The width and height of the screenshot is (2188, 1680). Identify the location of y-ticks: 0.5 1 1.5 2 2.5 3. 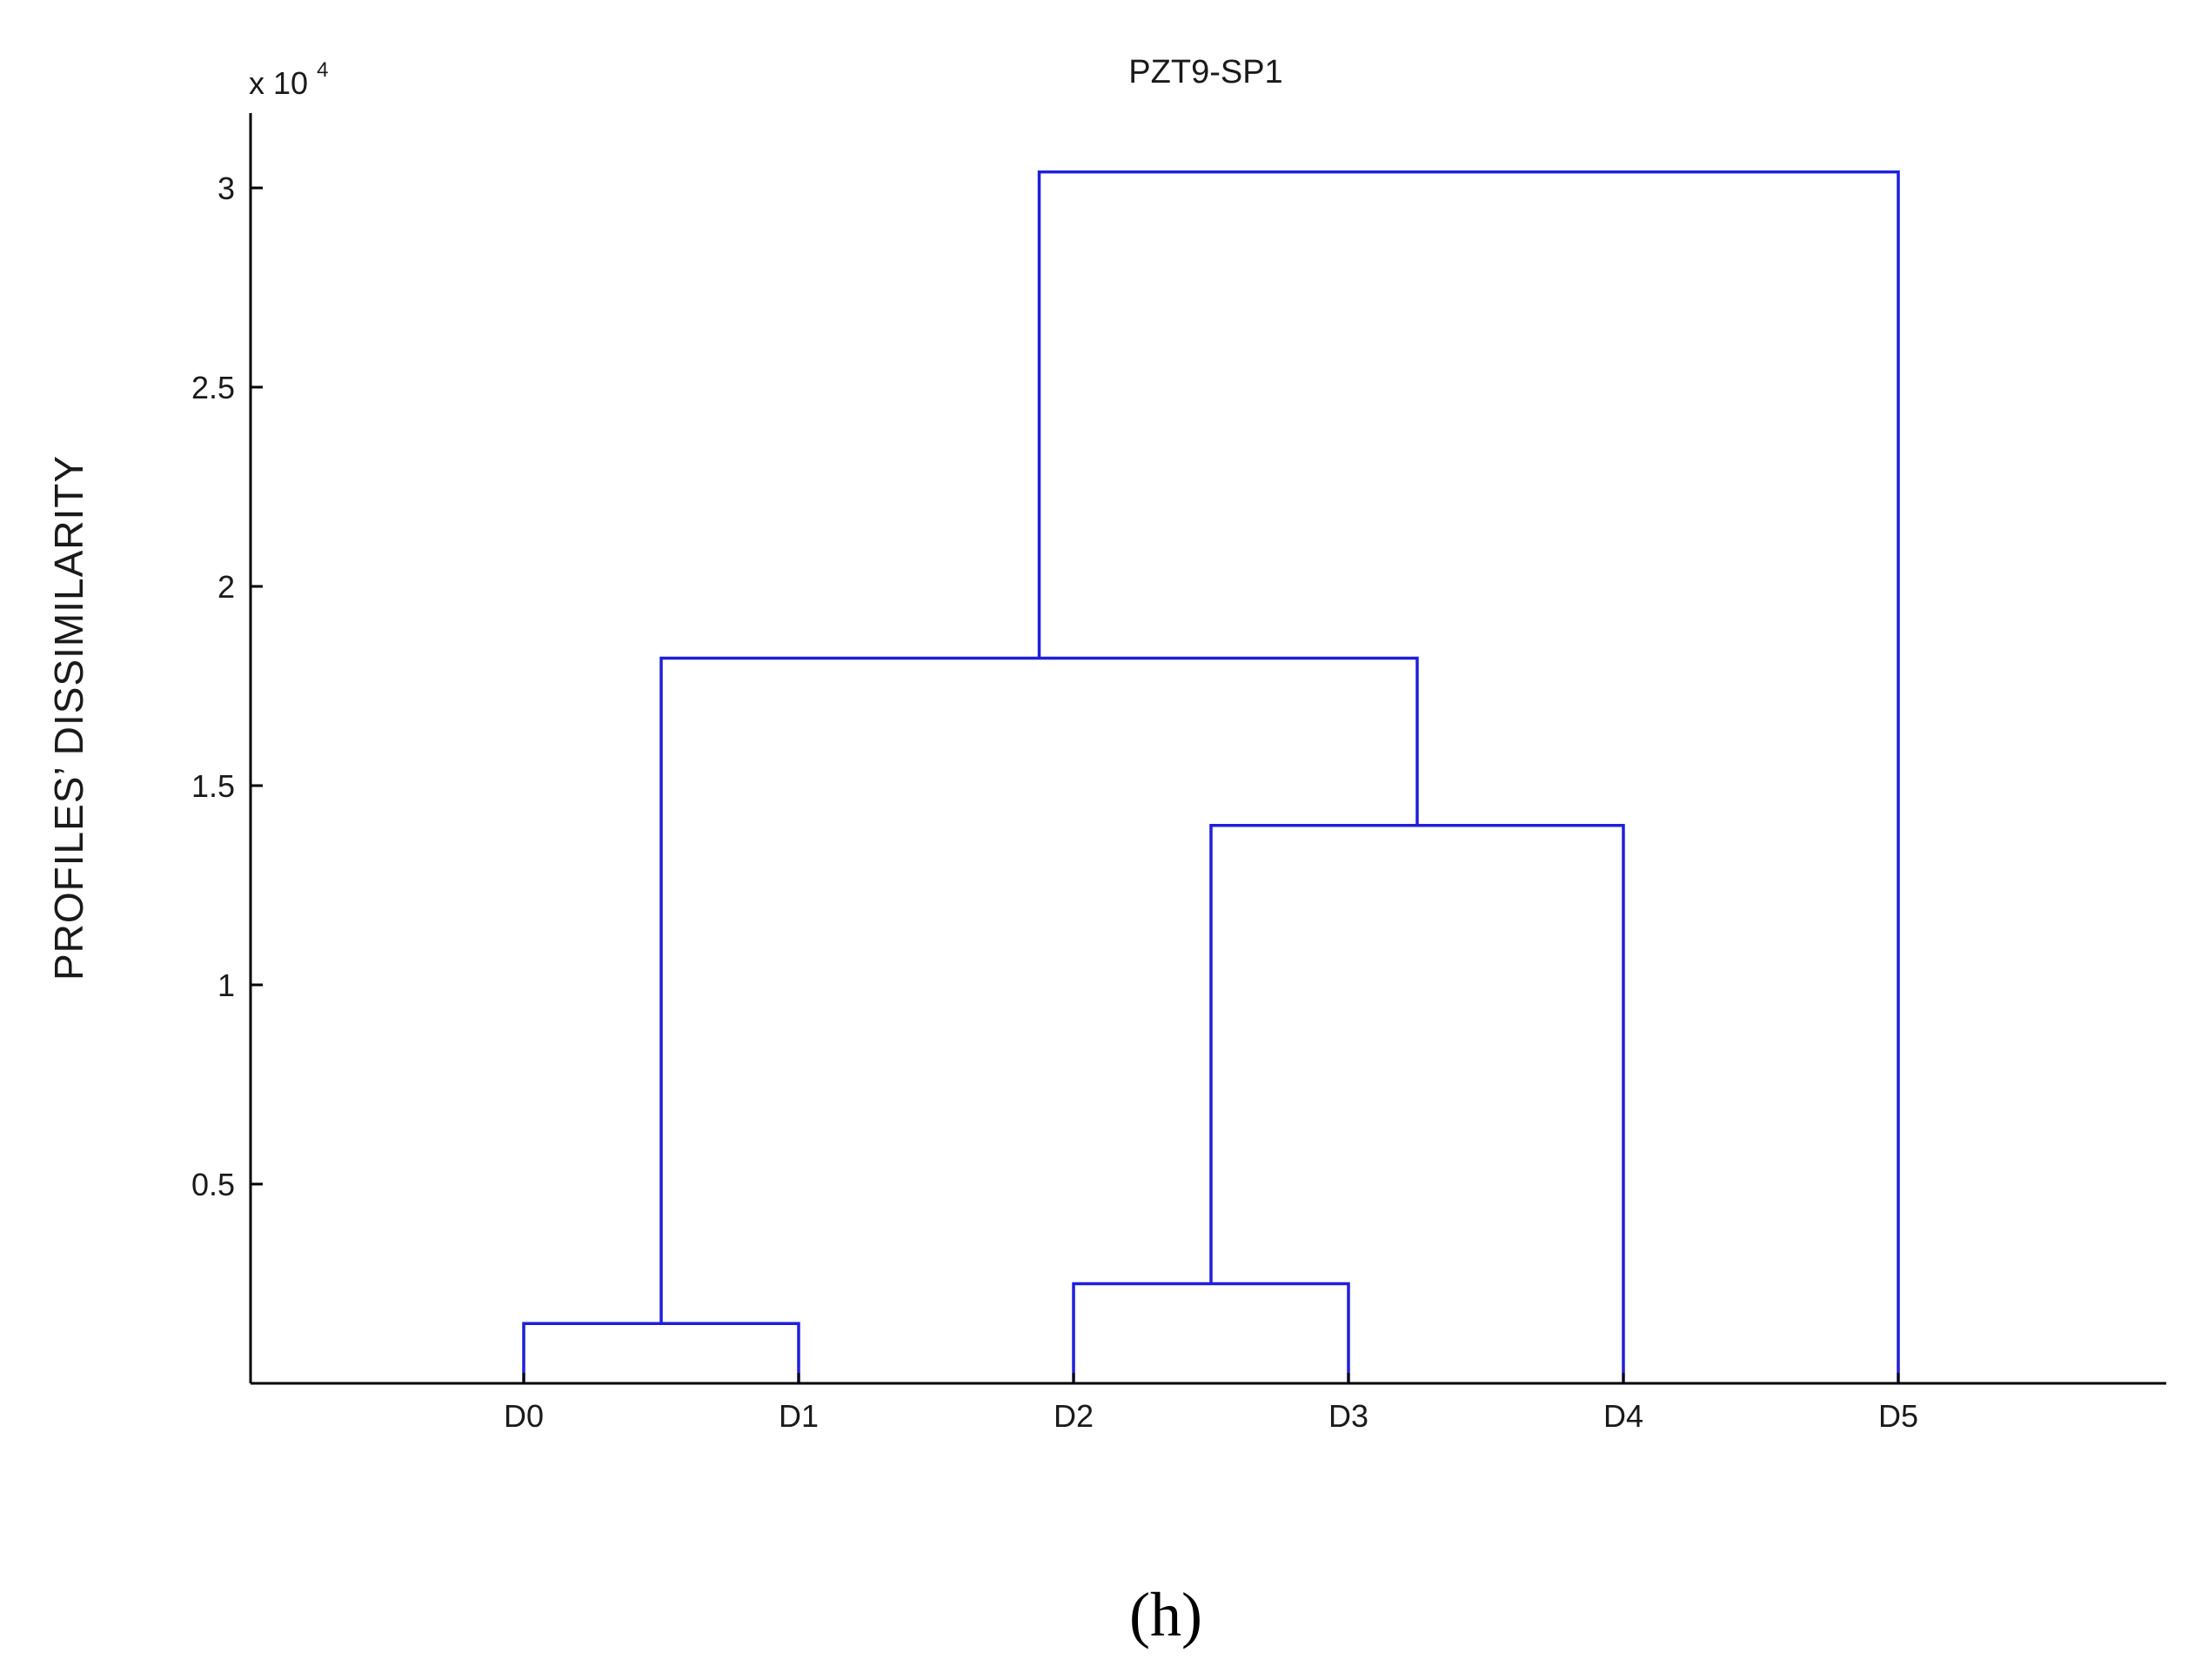
(227, 686).